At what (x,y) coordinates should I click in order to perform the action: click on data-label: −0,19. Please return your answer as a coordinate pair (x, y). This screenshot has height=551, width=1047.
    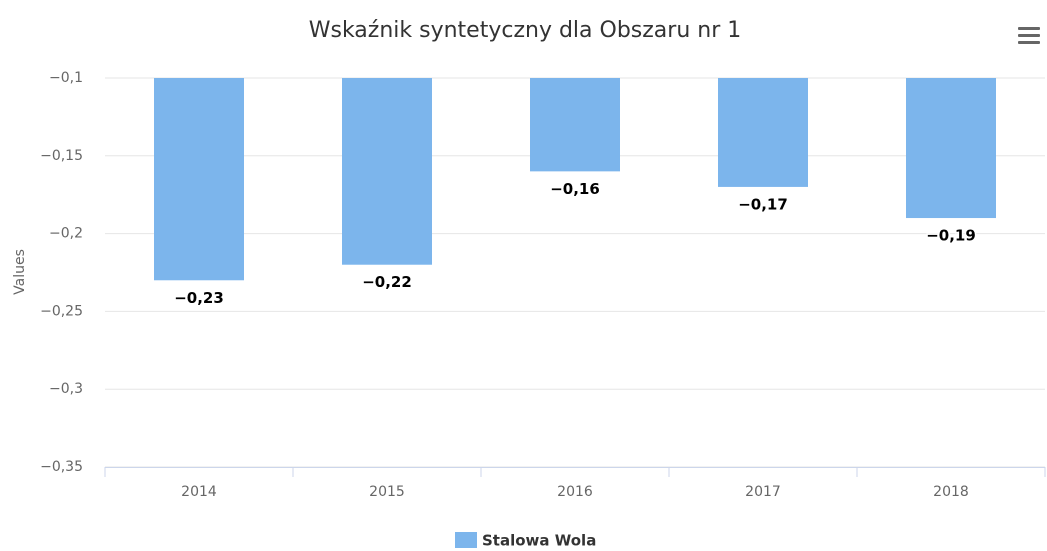
    Looking at the image, I should click on (951, 236).